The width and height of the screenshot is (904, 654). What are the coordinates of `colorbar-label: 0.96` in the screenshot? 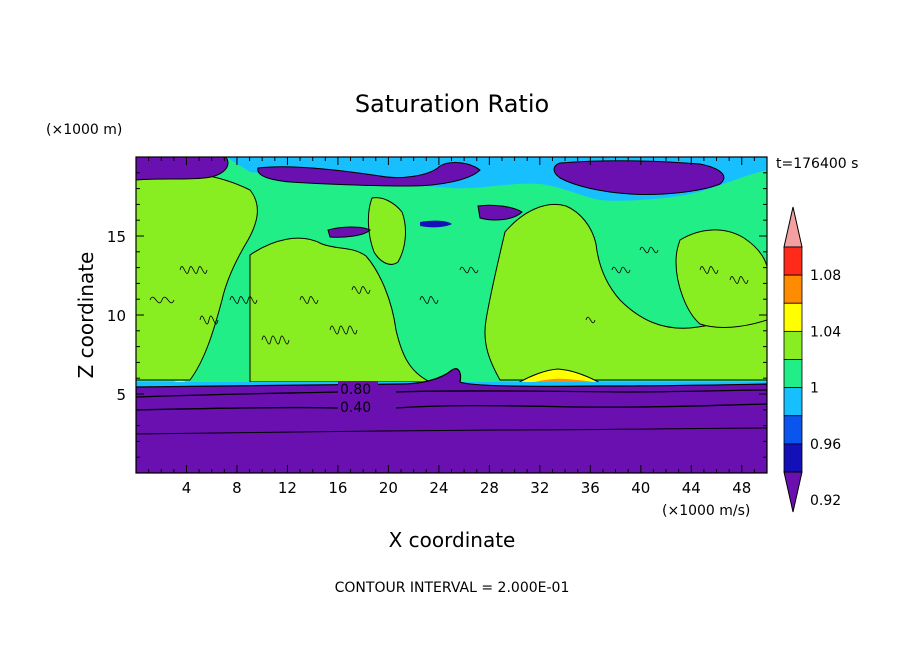 It's located at (825, 445).